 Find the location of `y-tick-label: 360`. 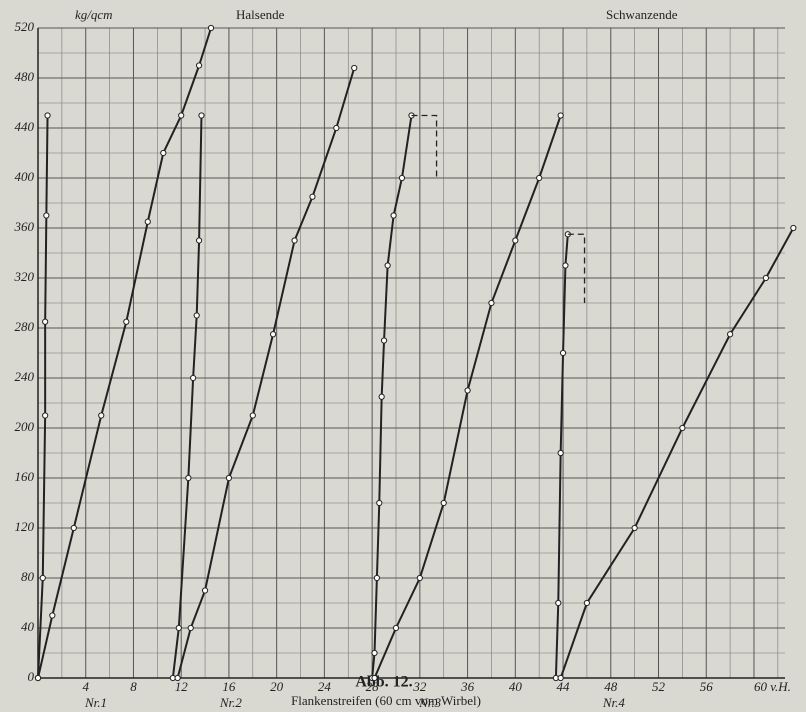

y-tick-label: 360 is located at coordinates (24, 226).